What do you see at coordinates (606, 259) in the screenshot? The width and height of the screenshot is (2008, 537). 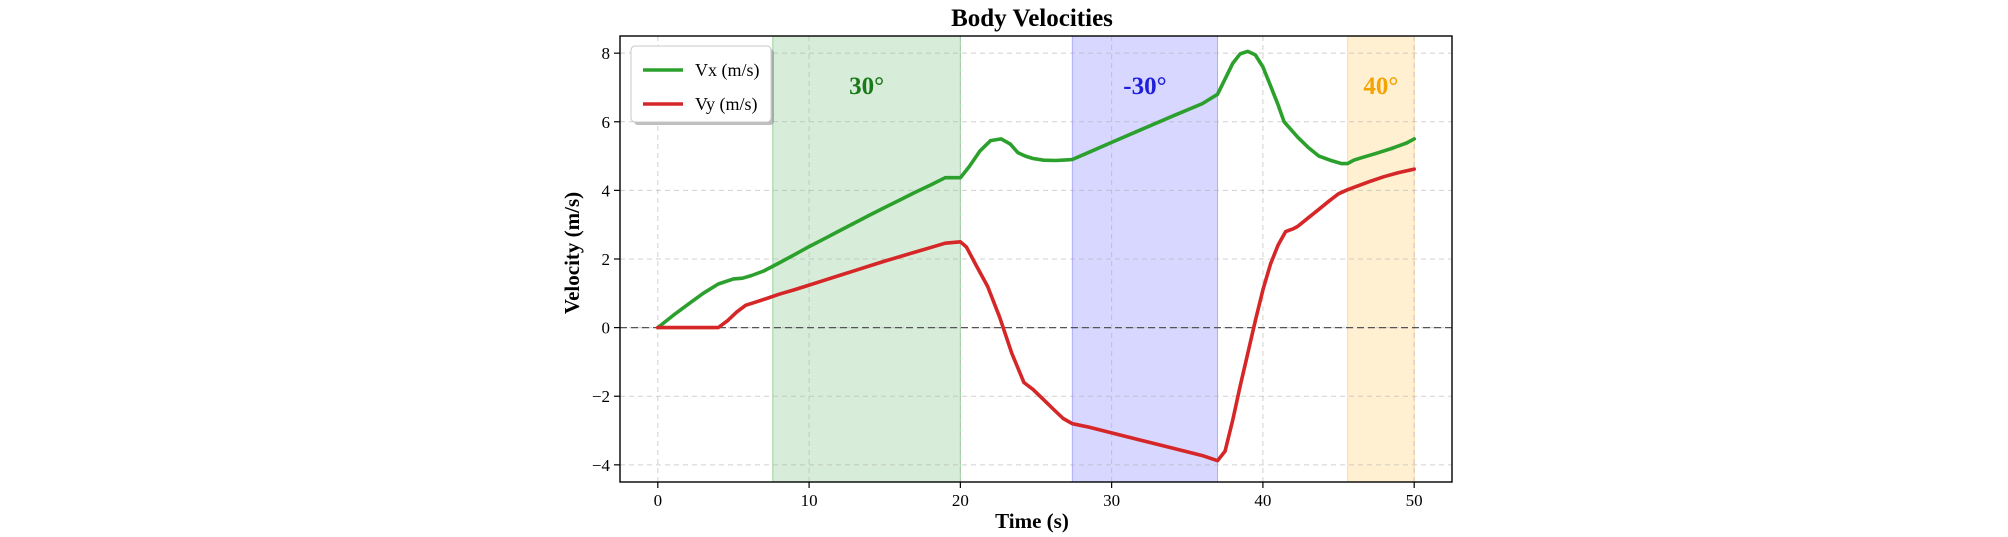 I see `y-tick-label-3: 2` at bounding box center [606, 259].